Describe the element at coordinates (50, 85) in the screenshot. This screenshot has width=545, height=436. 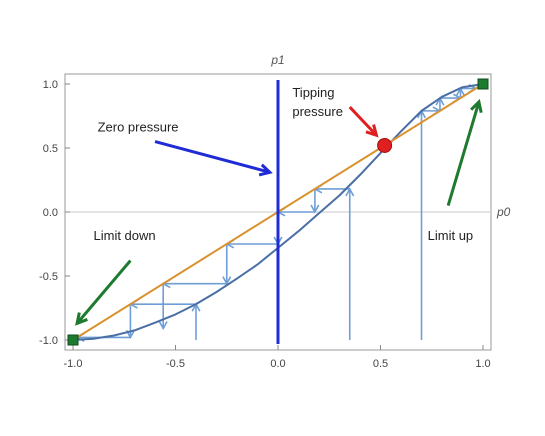
I see `y-tick-label: 1.0` at that location.